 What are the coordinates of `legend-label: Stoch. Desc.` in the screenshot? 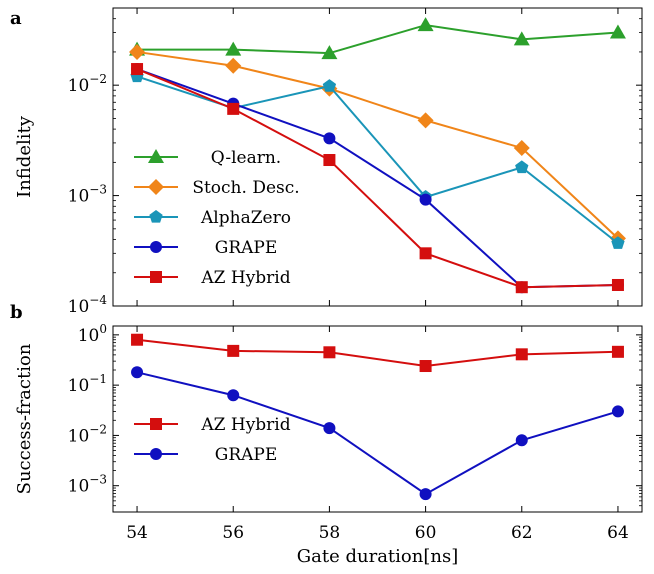 It's located at (245, 188).